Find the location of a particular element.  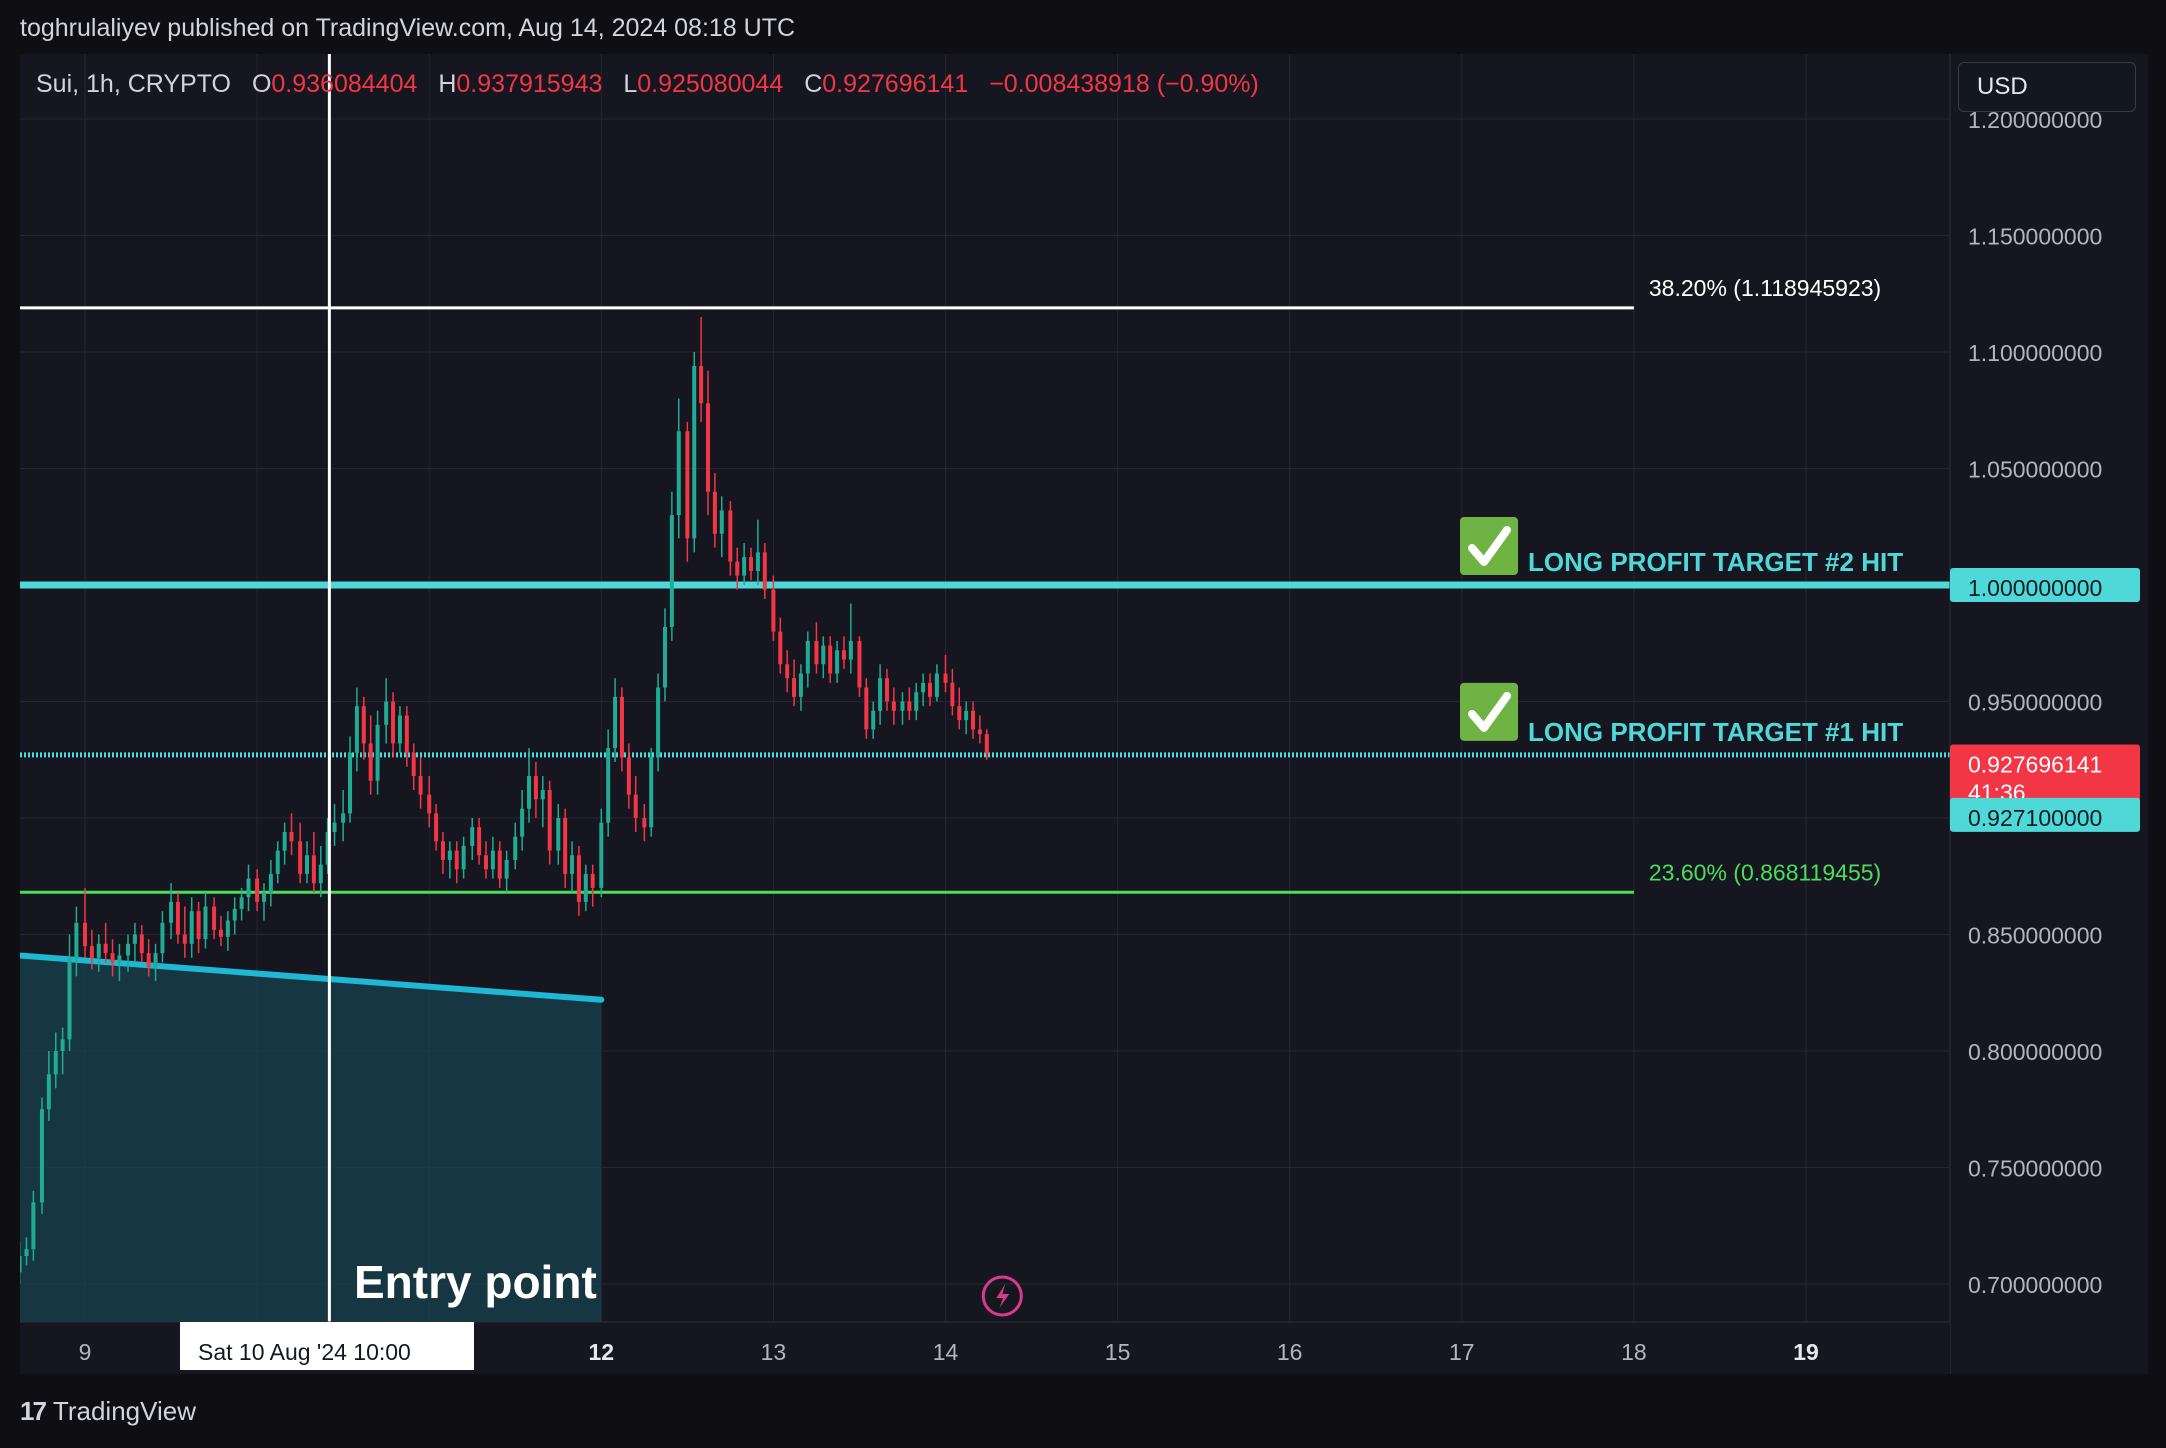

time-tick-label: 13 is located at coordinates (774, 1352).